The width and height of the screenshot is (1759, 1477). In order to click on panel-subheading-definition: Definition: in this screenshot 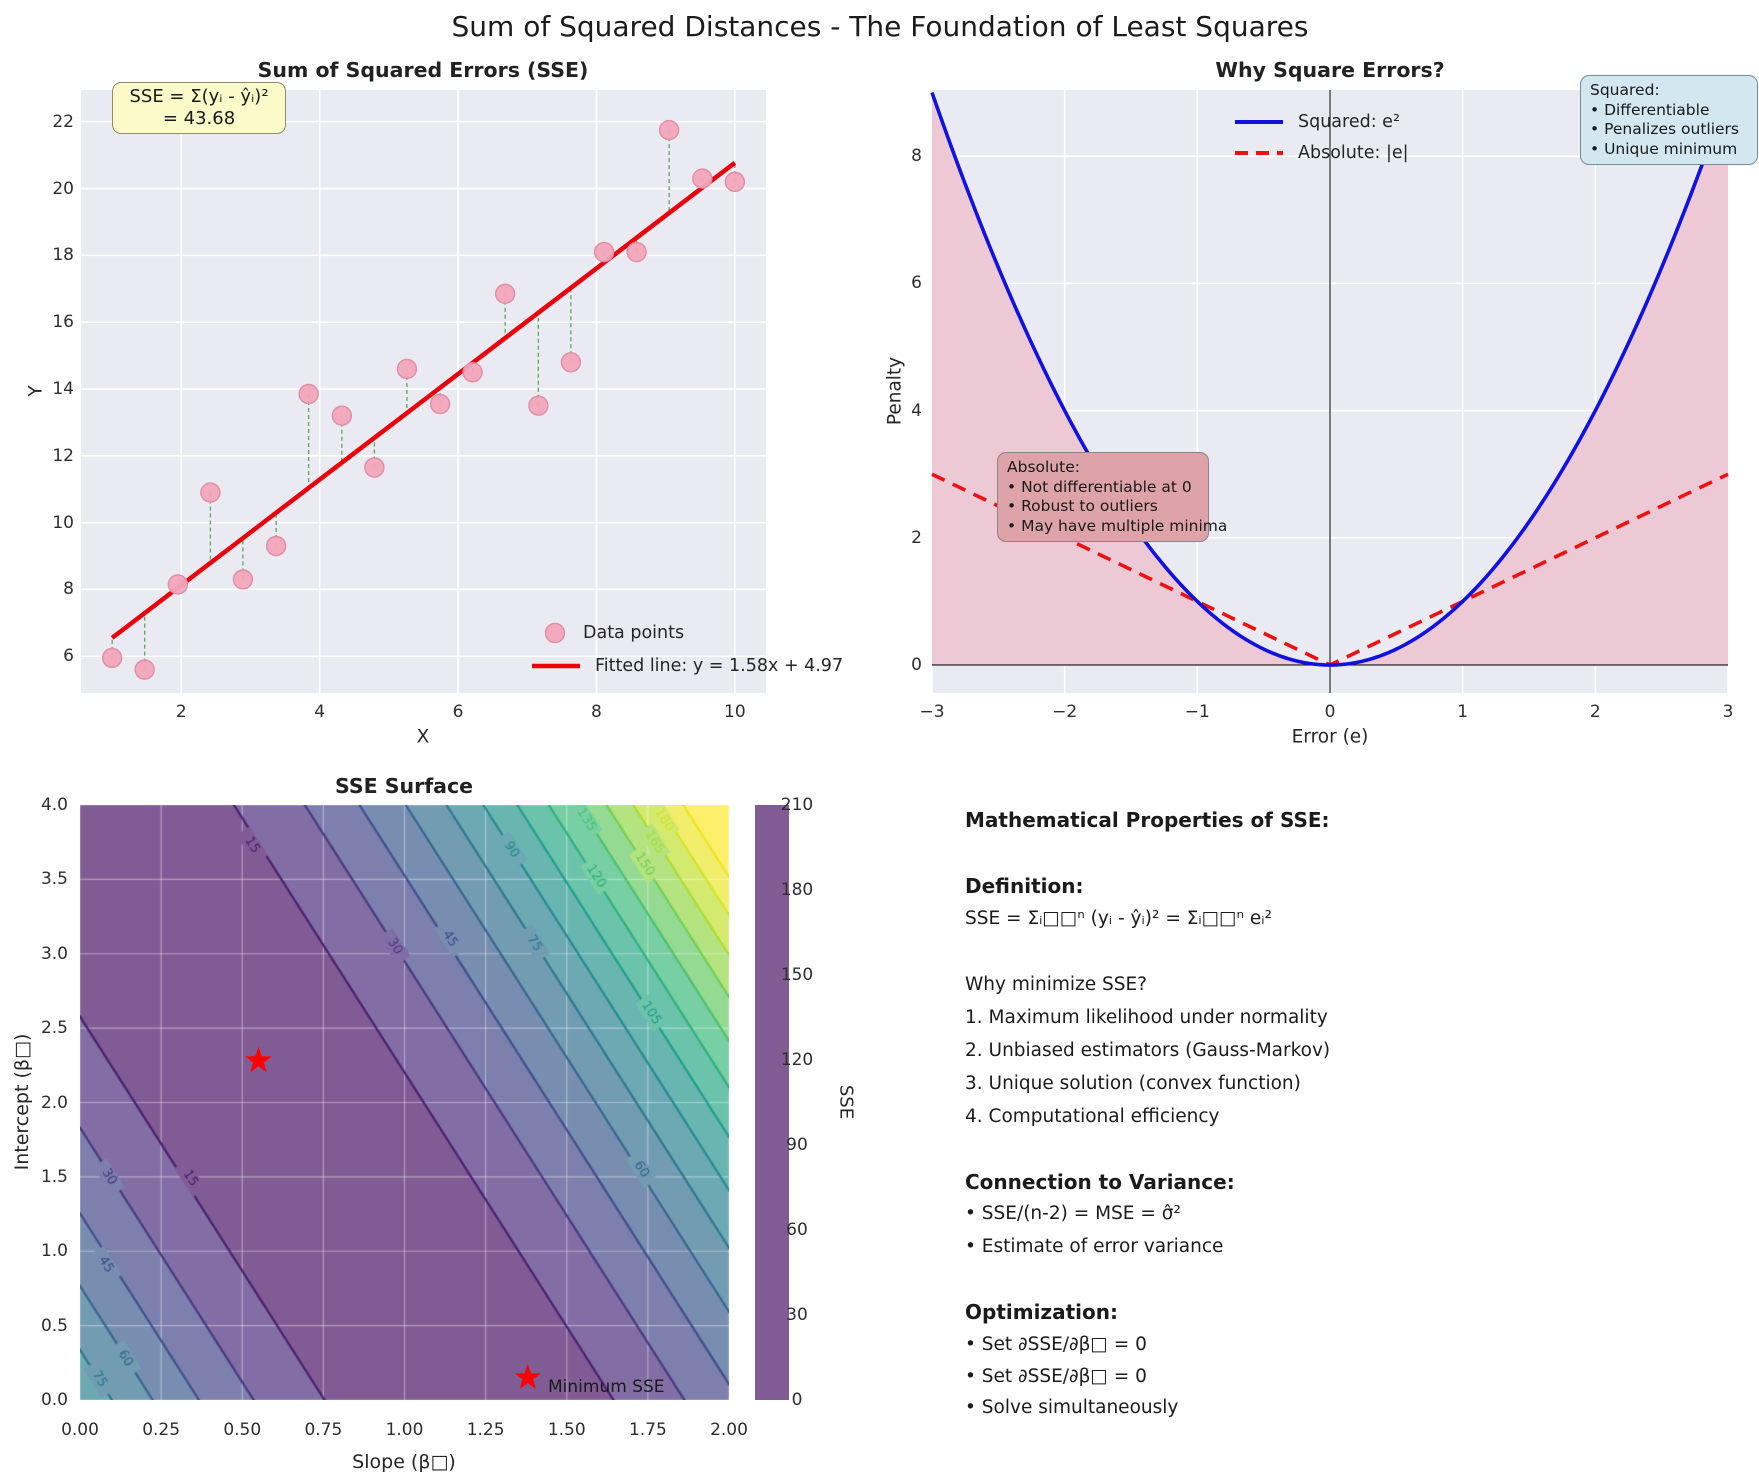, I will do `click(1024, 886)`.